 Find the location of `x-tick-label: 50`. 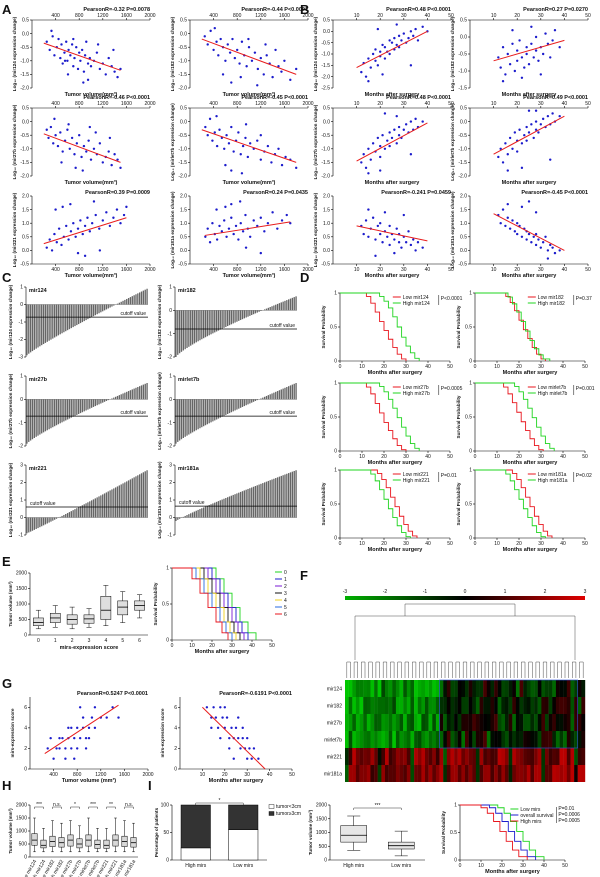

x-tick-label: 50 is located at coordinates (451, 104).